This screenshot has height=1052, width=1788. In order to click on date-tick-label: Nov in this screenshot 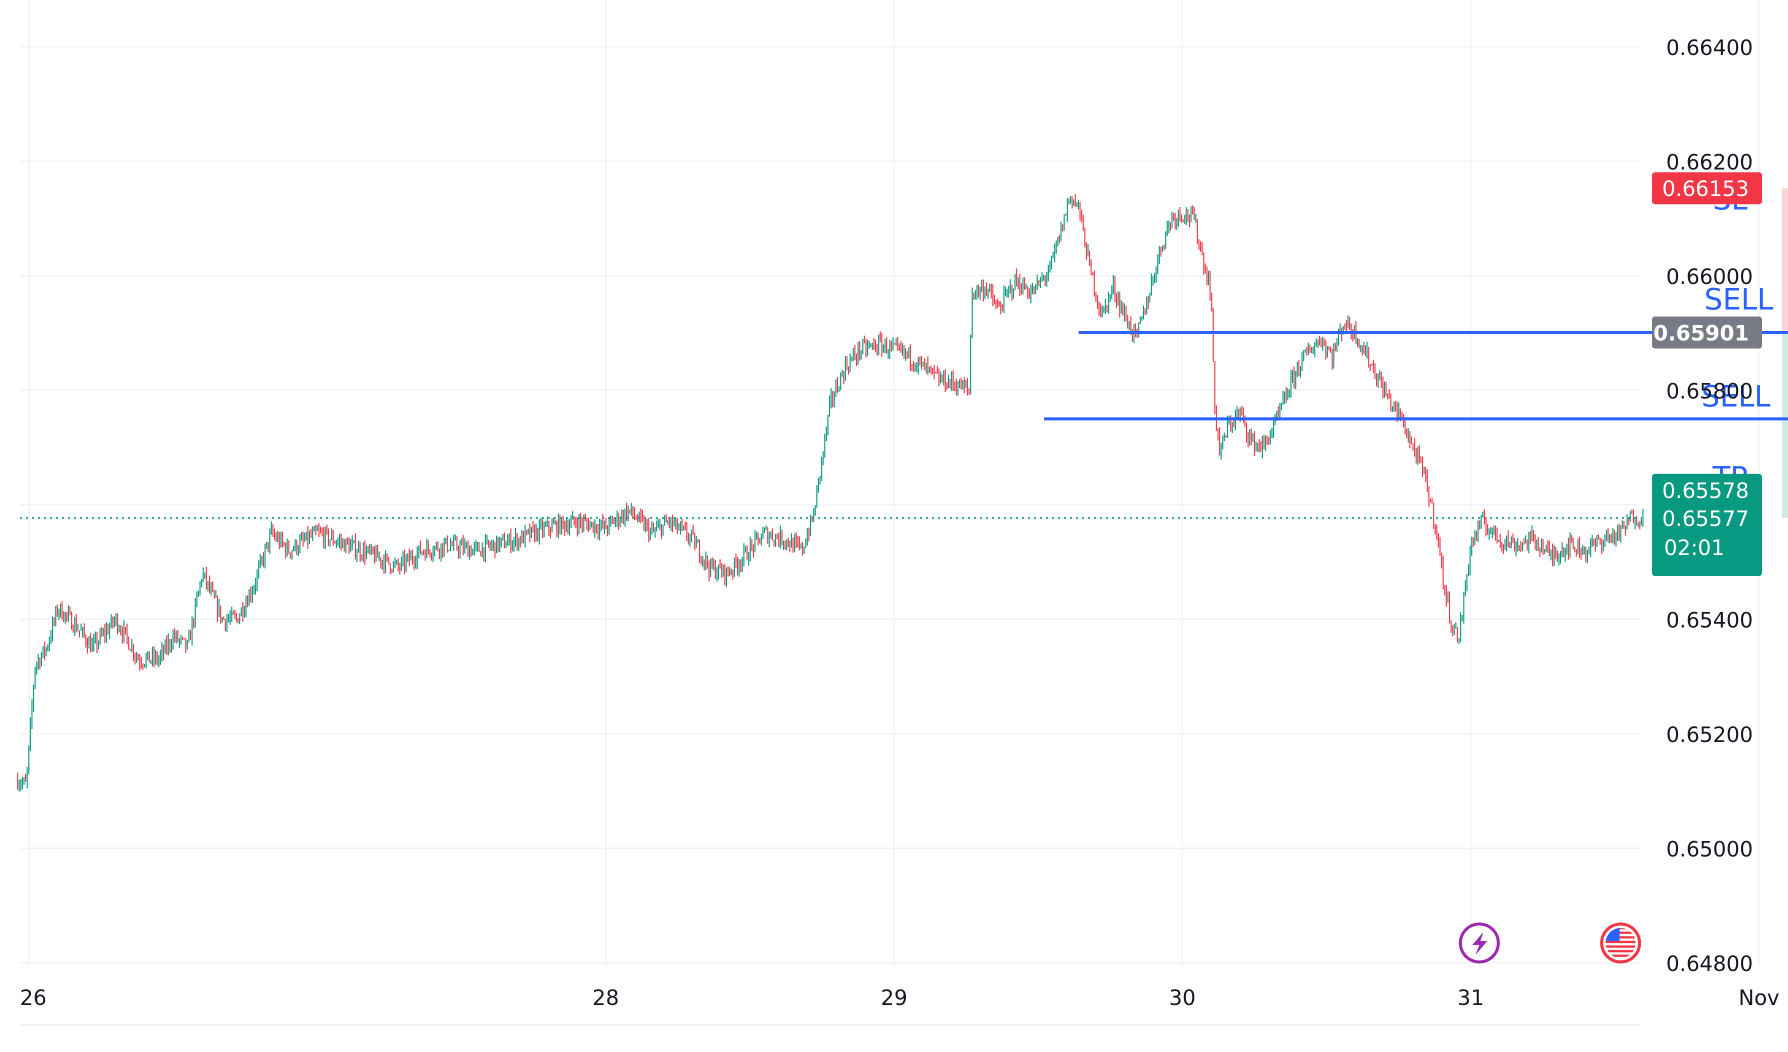, I will do `click(1759, 998)`.